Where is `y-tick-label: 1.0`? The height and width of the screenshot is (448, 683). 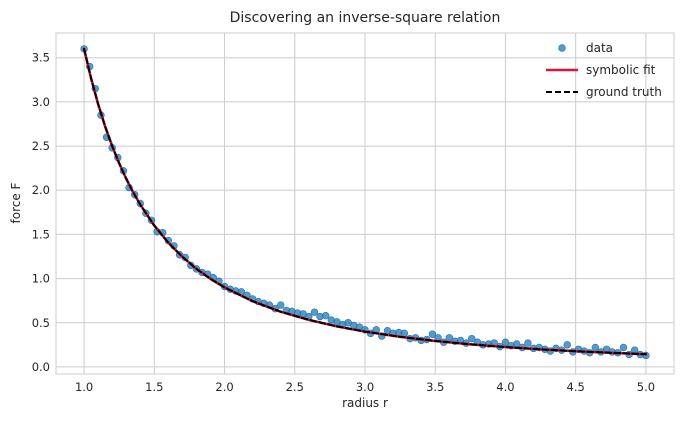 y-tick-label: 1.0 is located at coordinates (41, 279).